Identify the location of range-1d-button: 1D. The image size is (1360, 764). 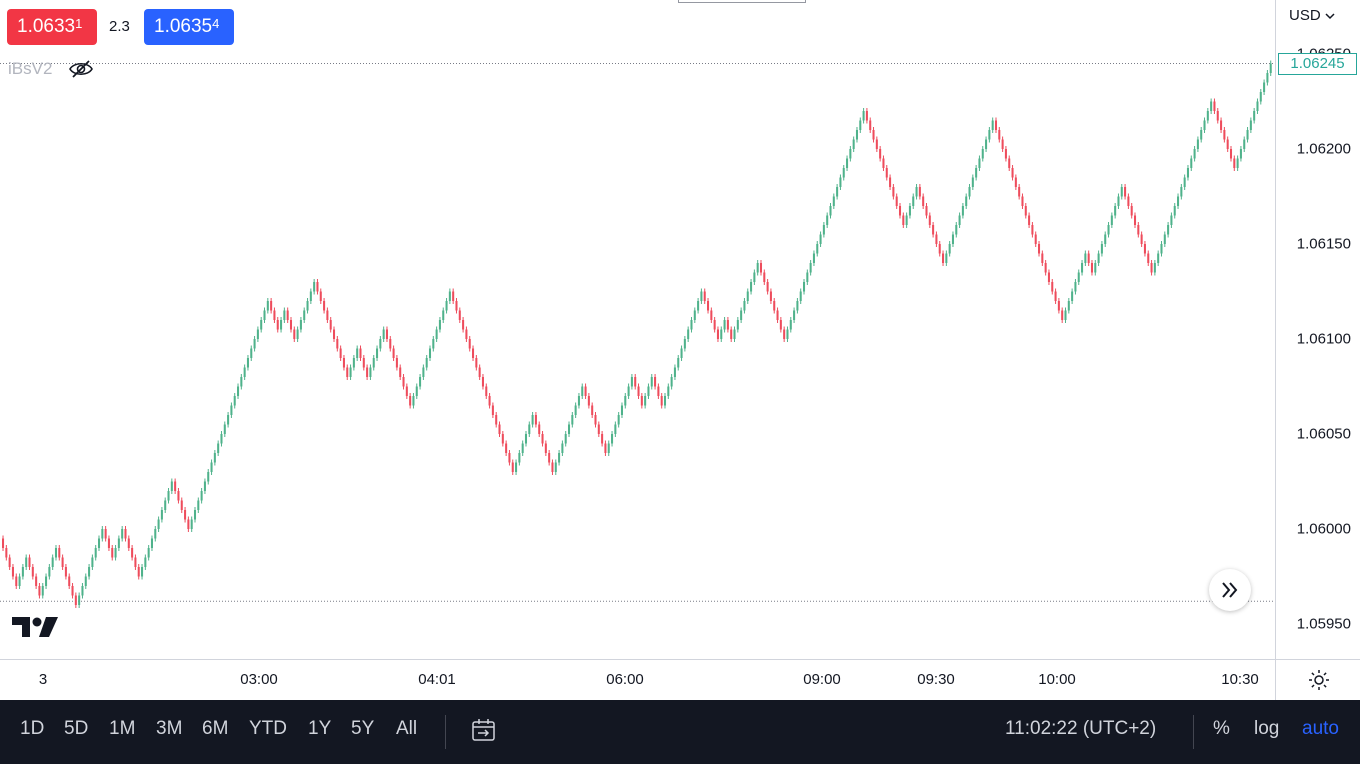
(32, 728).